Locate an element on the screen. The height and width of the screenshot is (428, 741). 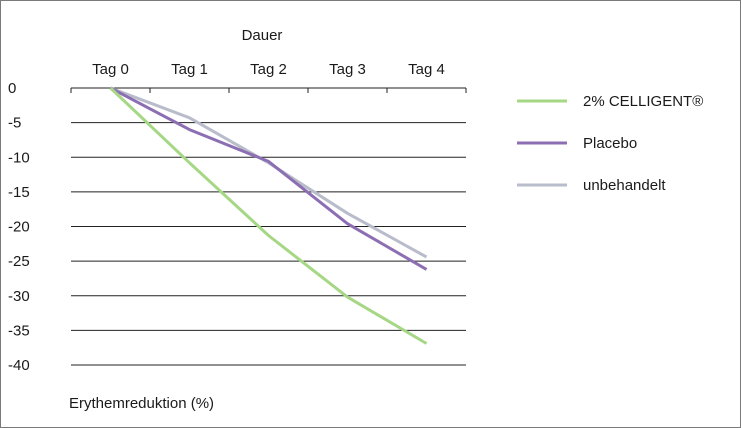
legend: 2% CELLIGENT® Placebo unbehandelt is located at coordinates (610, 143).